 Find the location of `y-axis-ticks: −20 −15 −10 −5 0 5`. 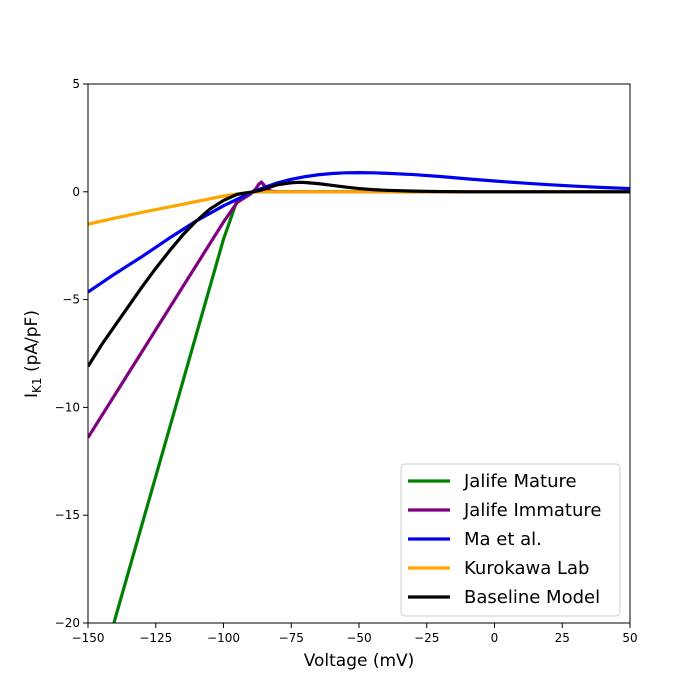

y-axis-ticks: −20 −15 −10 −5 0 5 is located at coordinates (71, 353).